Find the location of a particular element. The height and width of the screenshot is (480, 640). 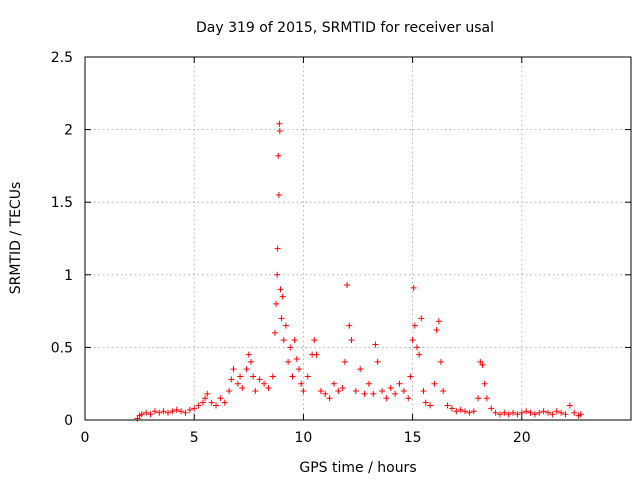

y-tick-label: 1.5 is located at coordinates (62, 203).